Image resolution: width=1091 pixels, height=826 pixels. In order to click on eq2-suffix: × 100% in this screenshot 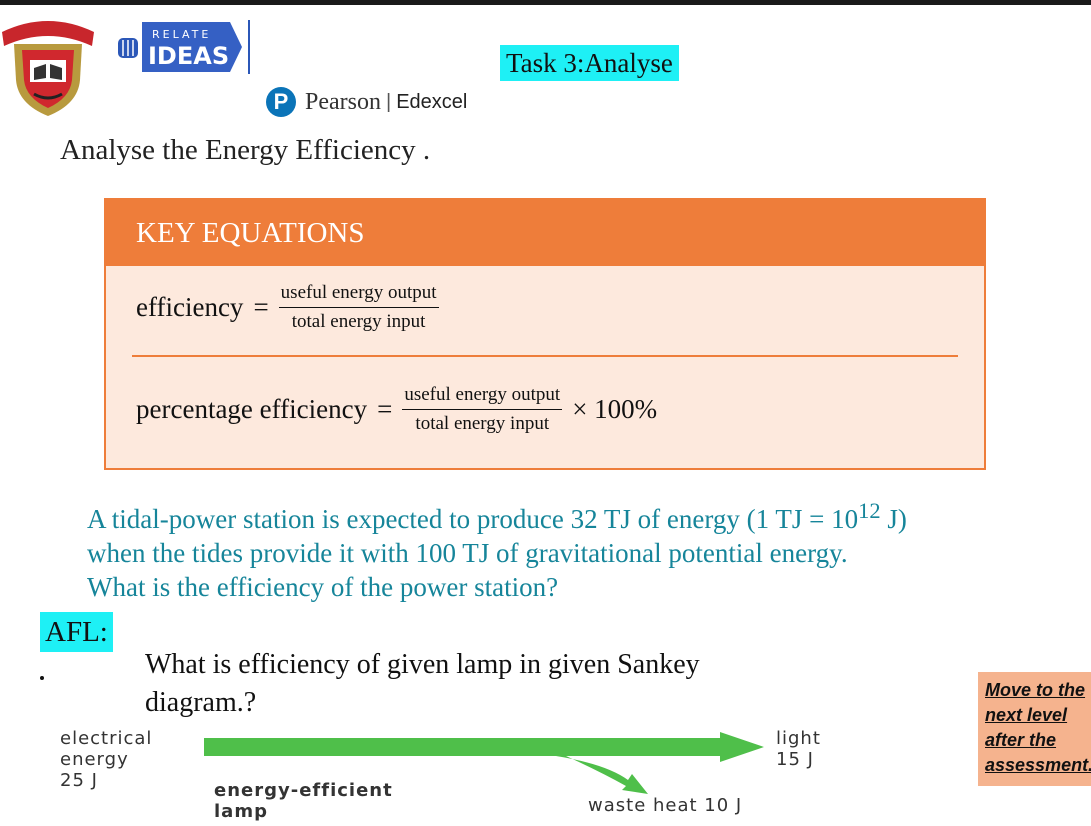, I will do `click(615, 409)`.